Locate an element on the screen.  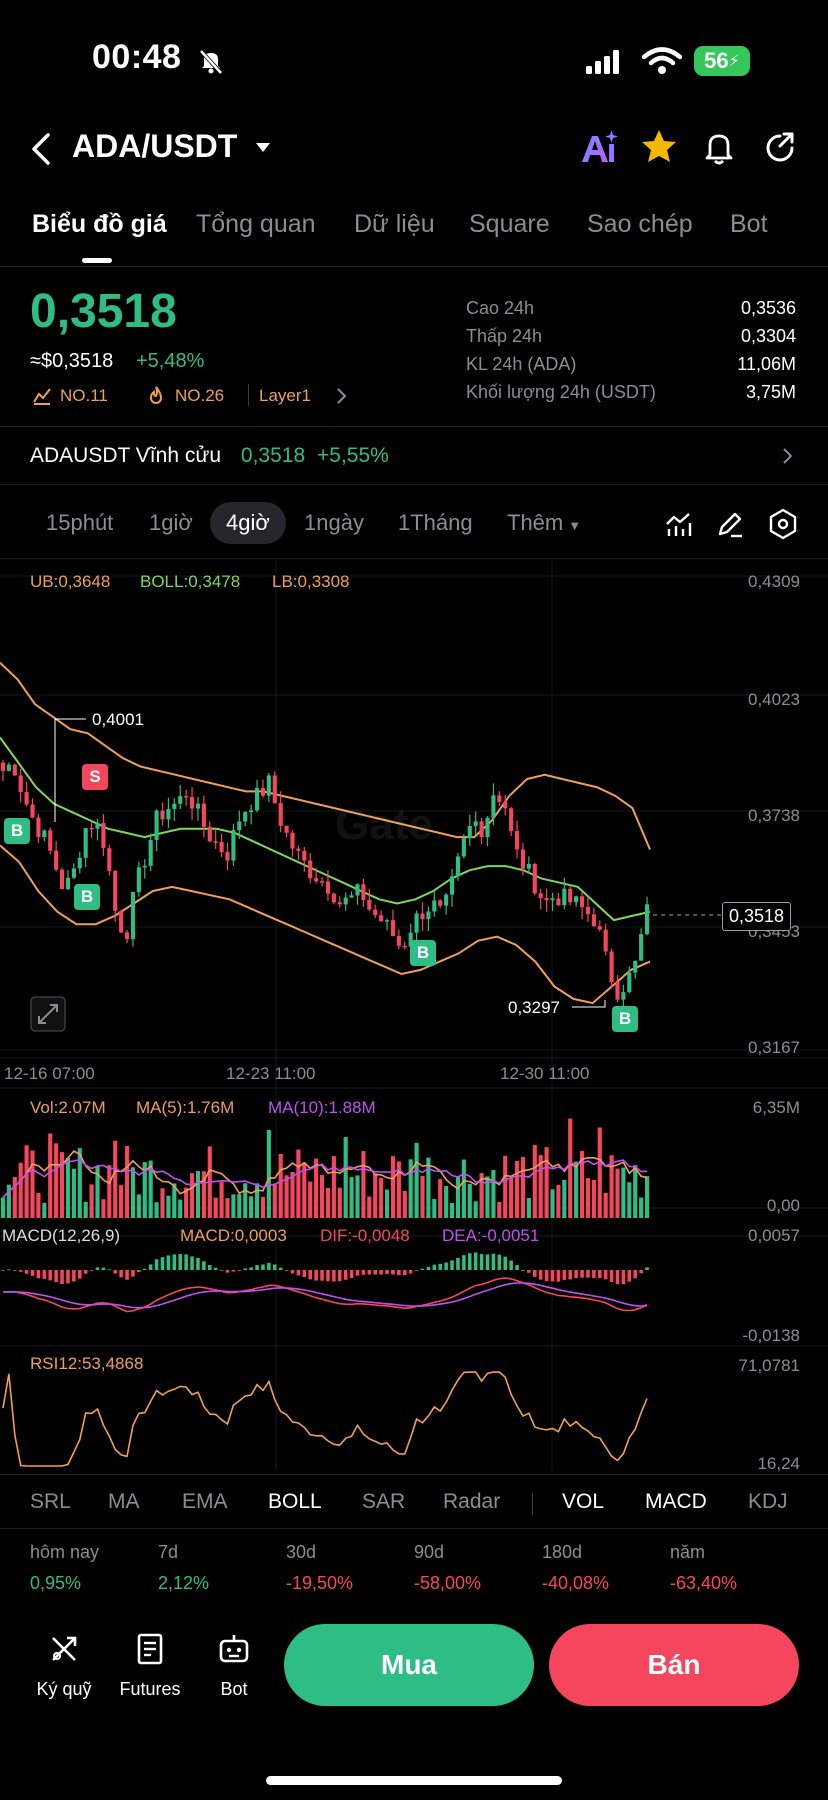
ind-tab-ma: MA is located at coordinates (124, 1501).